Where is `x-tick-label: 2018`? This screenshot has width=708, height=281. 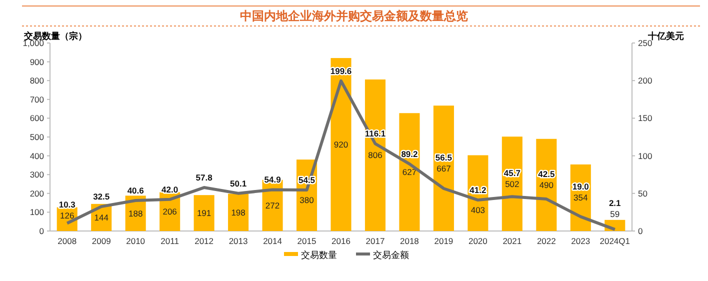
x-tick-label: 2018 is located at coordinates (410, 241).